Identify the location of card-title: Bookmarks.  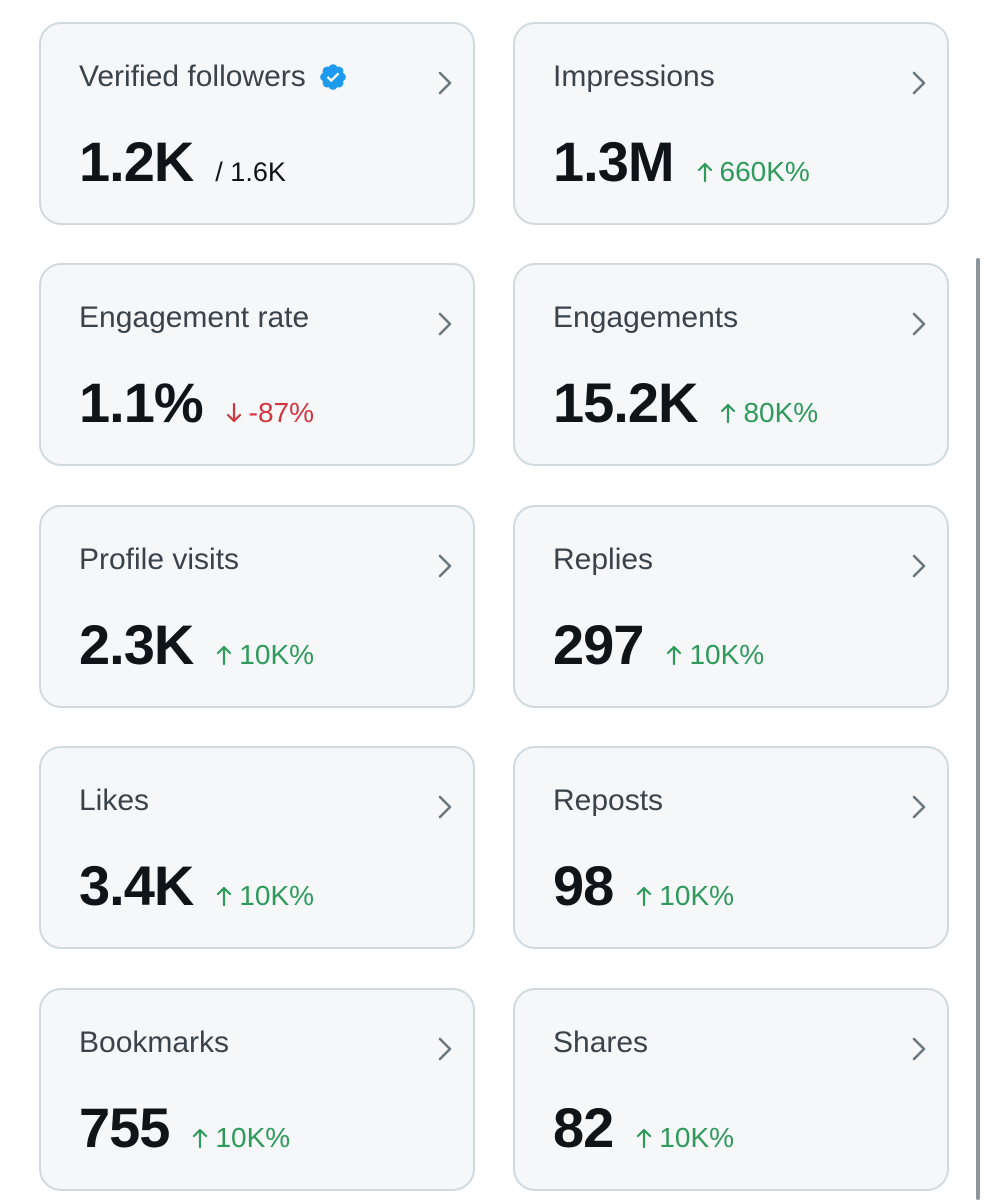
(154, 1042).